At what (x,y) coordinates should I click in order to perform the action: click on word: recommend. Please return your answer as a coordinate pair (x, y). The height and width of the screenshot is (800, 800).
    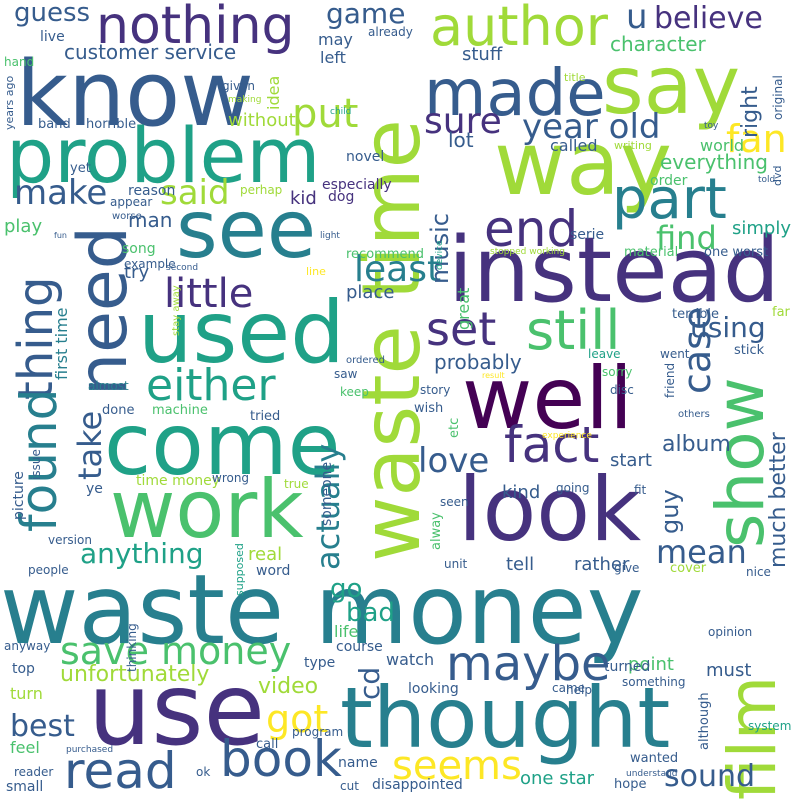
    Looking at the image, I should click on (385, 254).